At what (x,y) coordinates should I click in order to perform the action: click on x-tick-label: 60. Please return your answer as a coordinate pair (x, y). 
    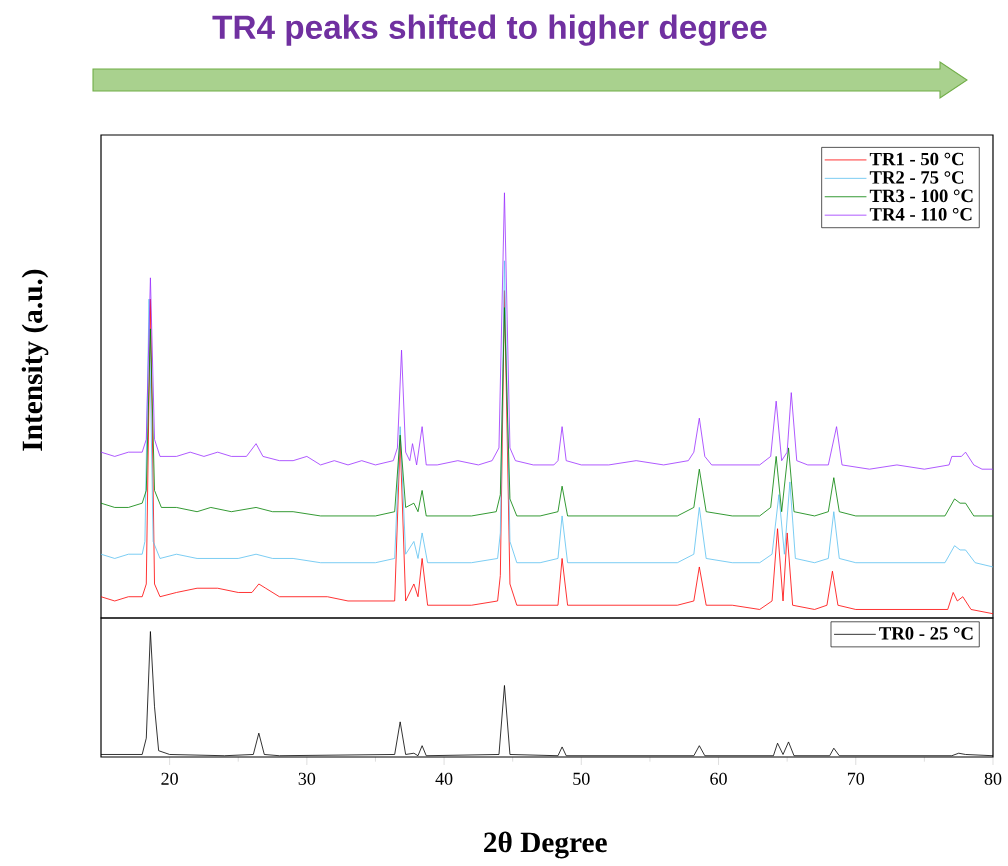
    Looking at the image, I should click on (718, 778).